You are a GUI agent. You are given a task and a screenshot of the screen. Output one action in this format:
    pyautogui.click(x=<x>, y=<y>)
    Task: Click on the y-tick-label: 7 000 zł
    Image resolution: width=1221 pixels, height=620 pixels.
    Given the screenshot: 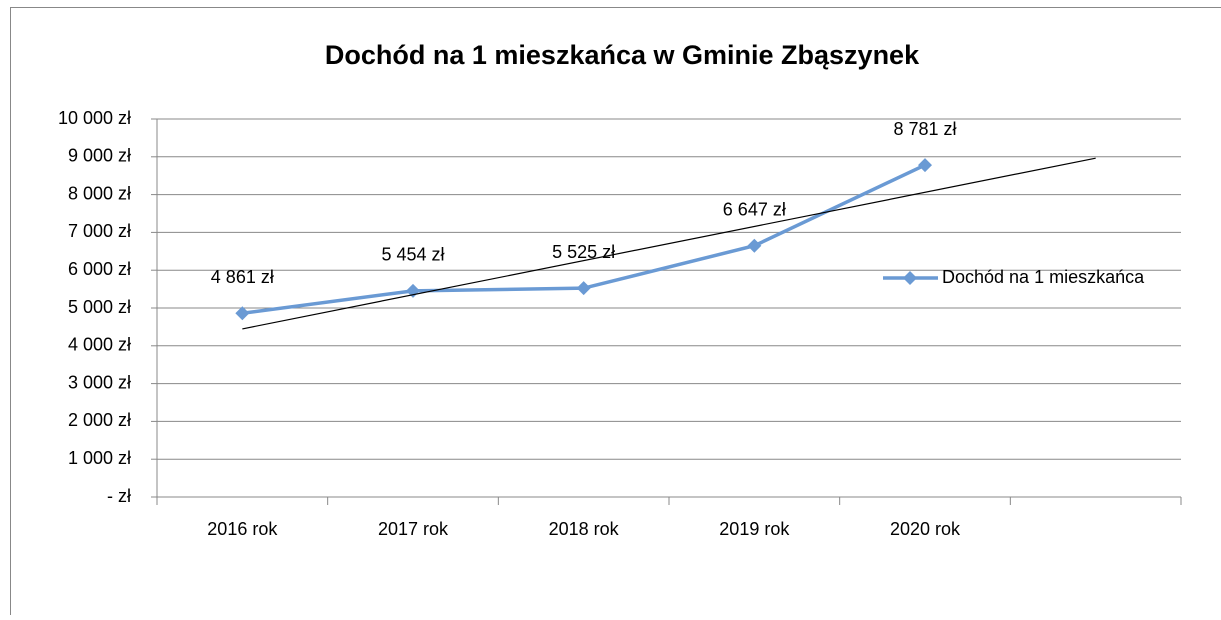 What is the action you would take?
    pyautogui.click(x=99, y=231)
    